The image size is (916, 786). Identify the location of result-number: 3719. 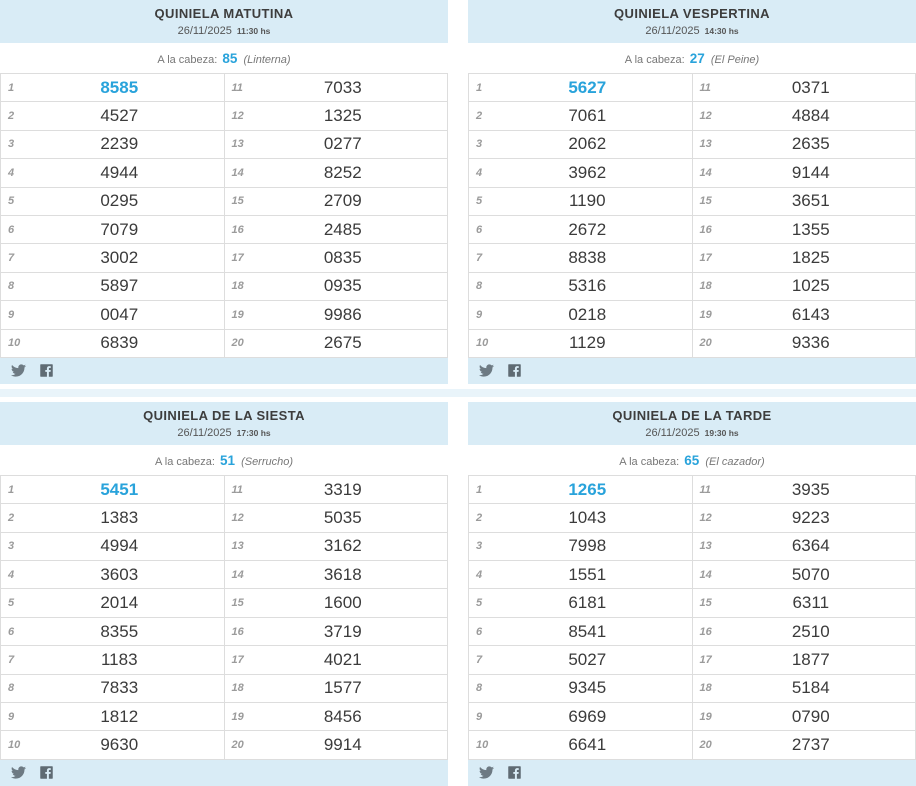
(342, 631).